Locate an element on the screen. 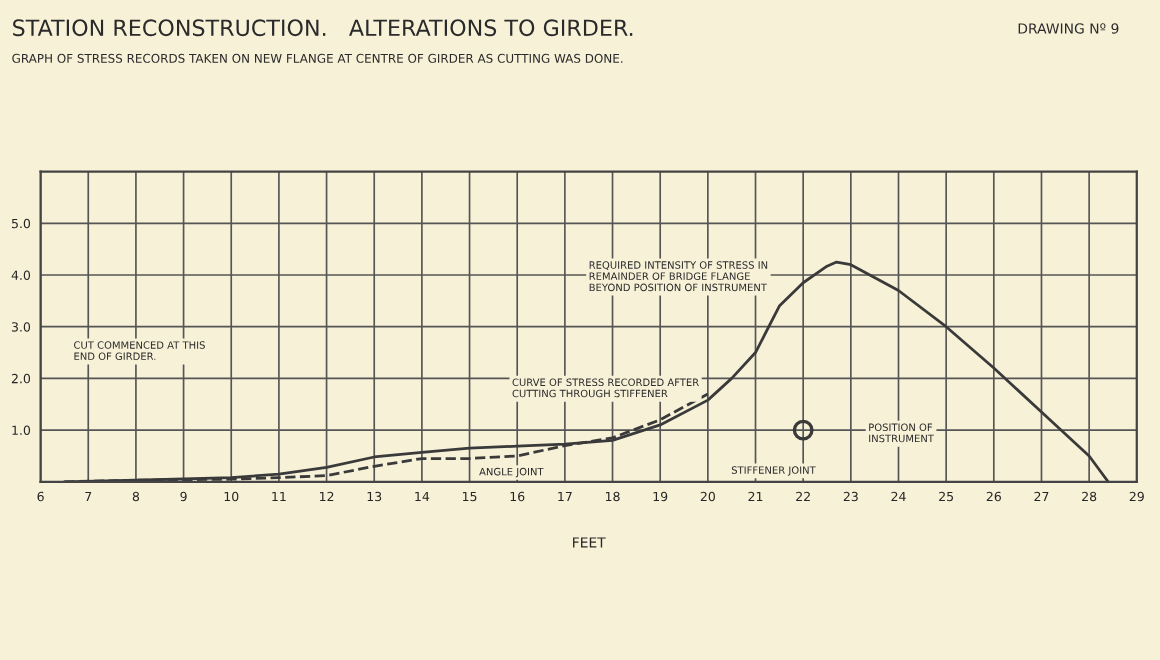  chart-title: STATION RECONSTRUCTION. ALTERATIONS TO GIRDER. is located at coordinates (323, 28).